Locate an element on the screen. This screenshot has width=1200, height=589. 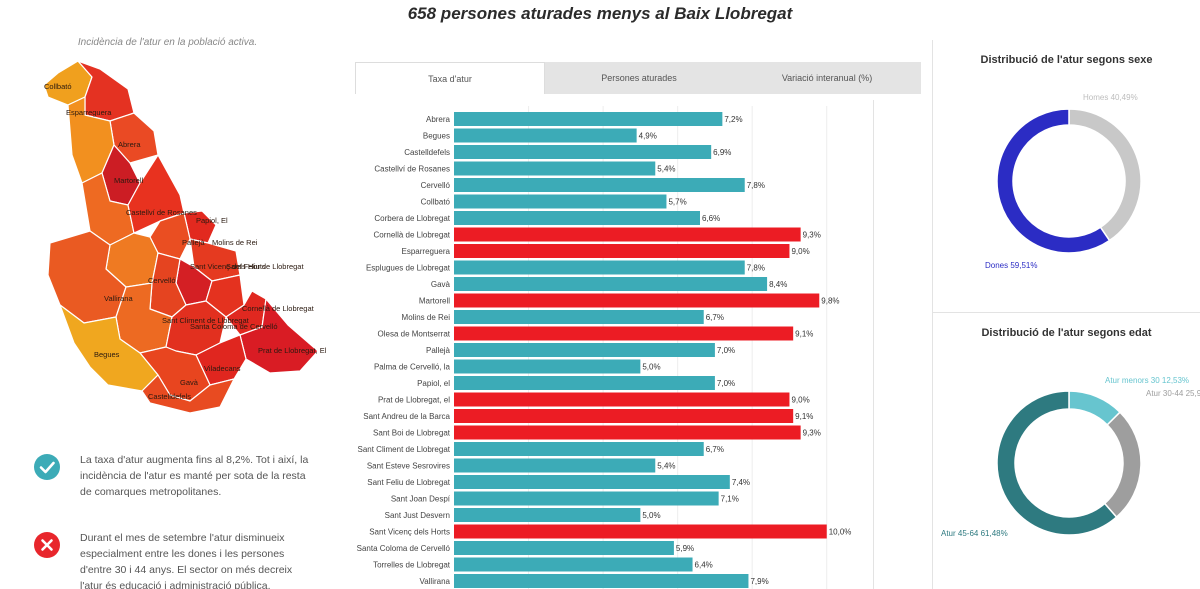
map-label: Martorell is located at coordinates (129, 180).